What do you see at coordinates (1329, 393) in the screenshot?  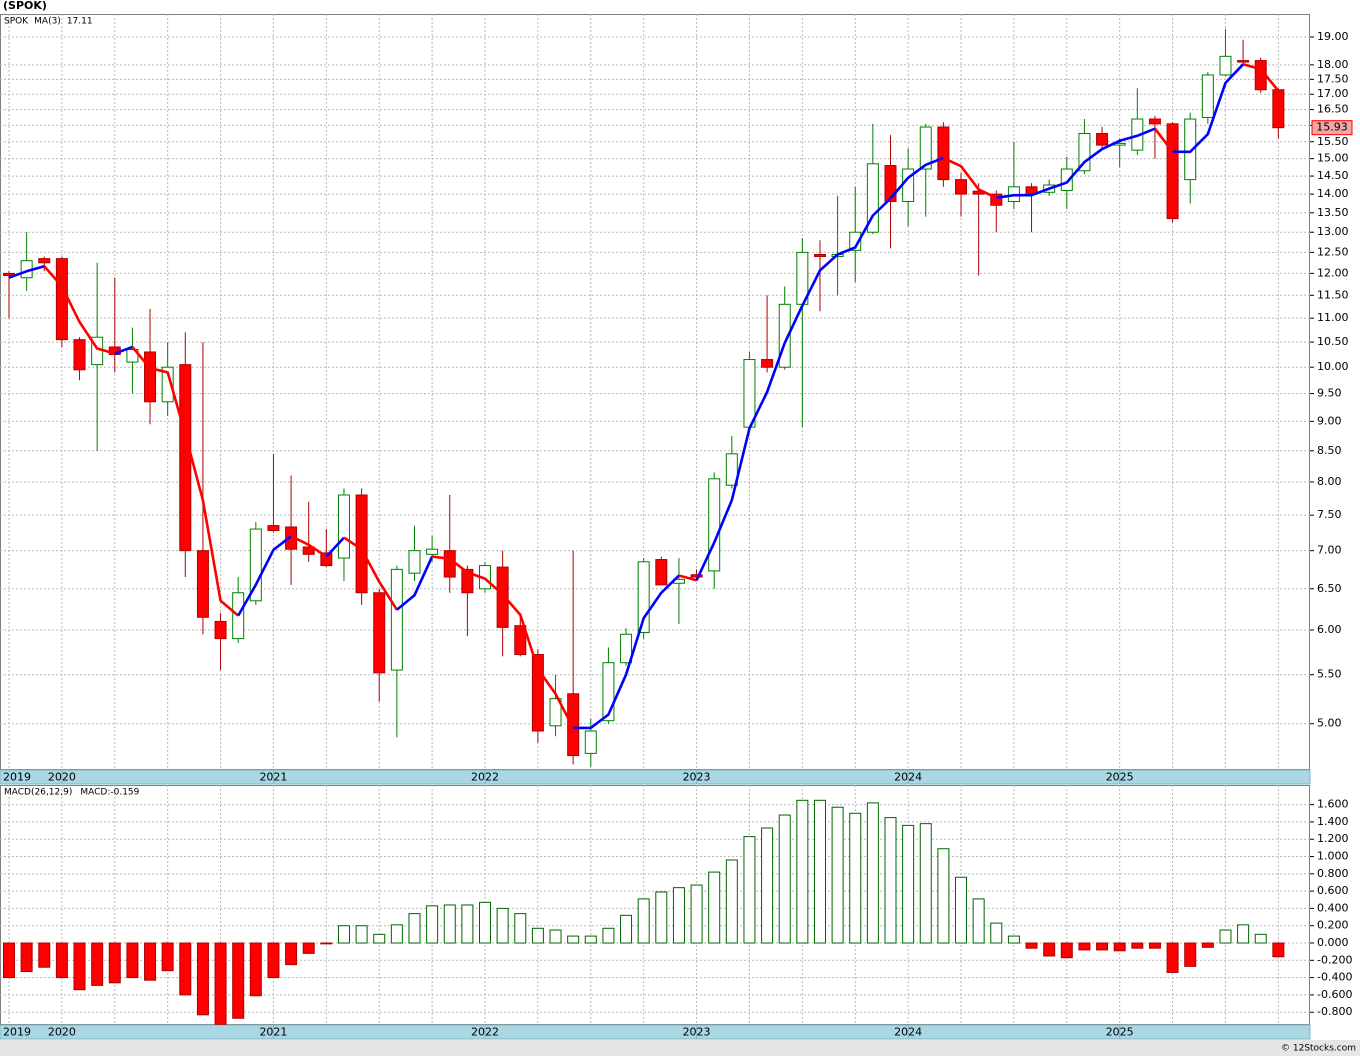 I see `y-tick-label: 9.50` at bounding box center [1329, 393].